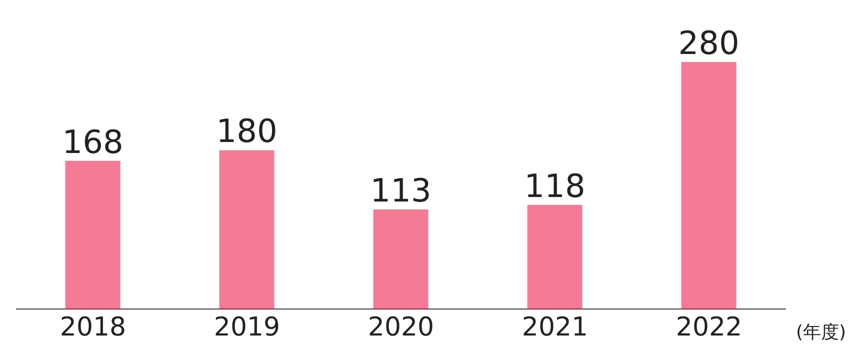  What do you see at coordinates (247, 327) in the screenshot?
I see `x-tick-label: 2019` at bounding box center [247, 327].